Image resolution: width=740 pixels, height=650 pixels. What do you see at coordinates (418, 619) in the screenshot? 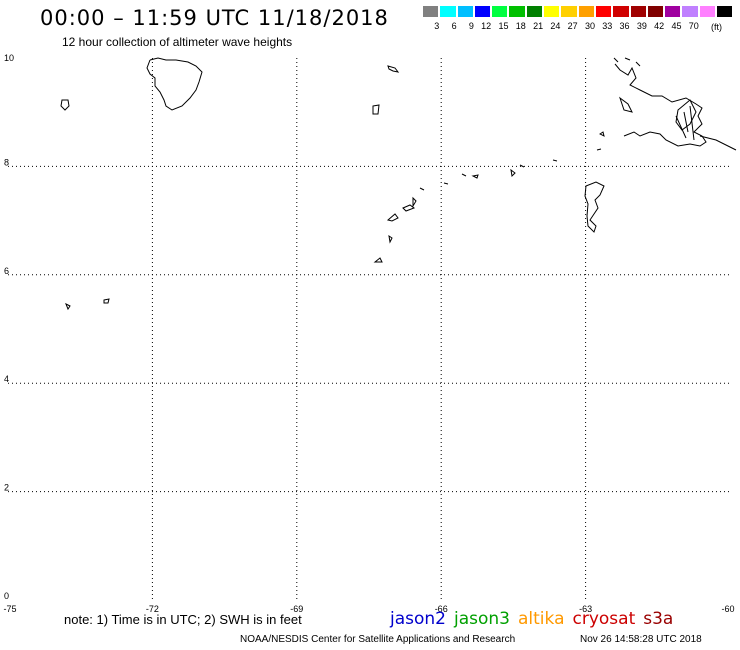
I see `satellite-jason2: jason2` at bounding box center [418, 619].